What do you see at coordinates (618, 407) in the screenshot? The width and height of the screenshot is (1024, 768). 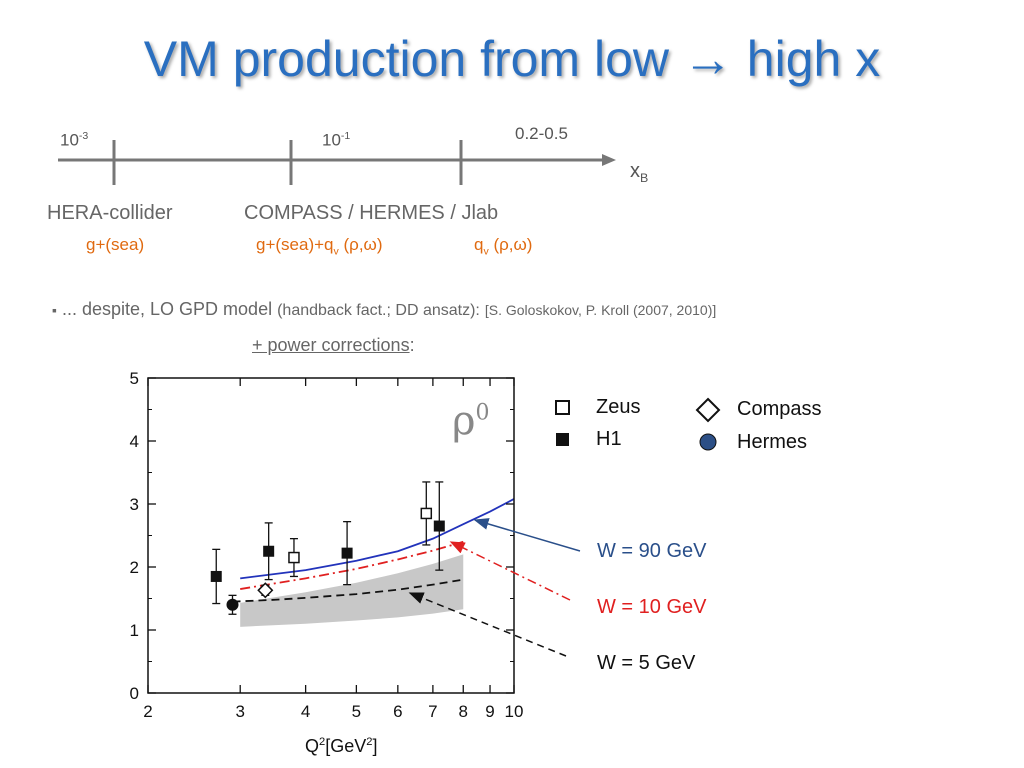 I see `legend-zeus: Zeus` at bounding box center [618, 407].